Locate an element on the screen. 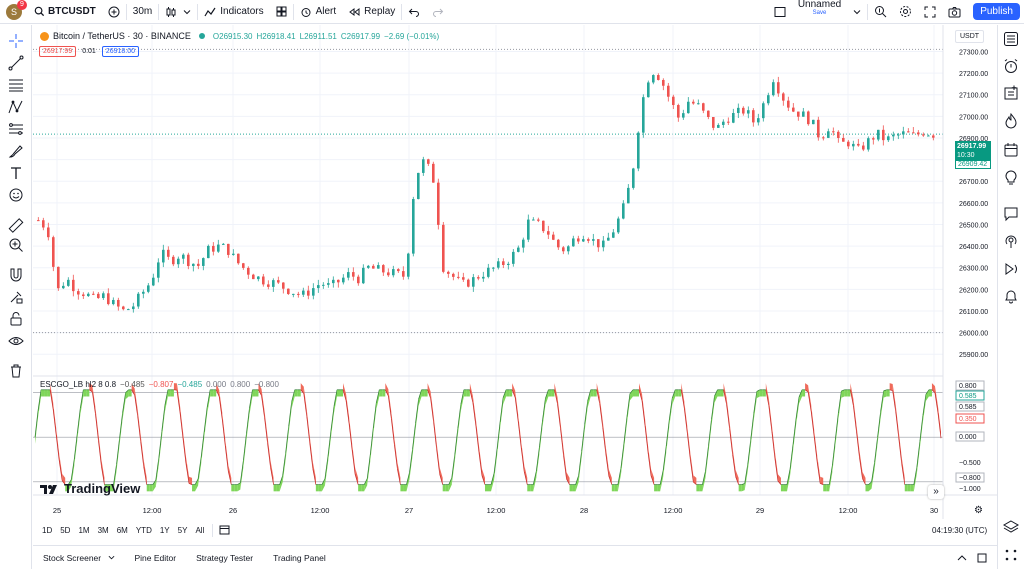  range-5d: 5D is located at coordinates (65, 530).